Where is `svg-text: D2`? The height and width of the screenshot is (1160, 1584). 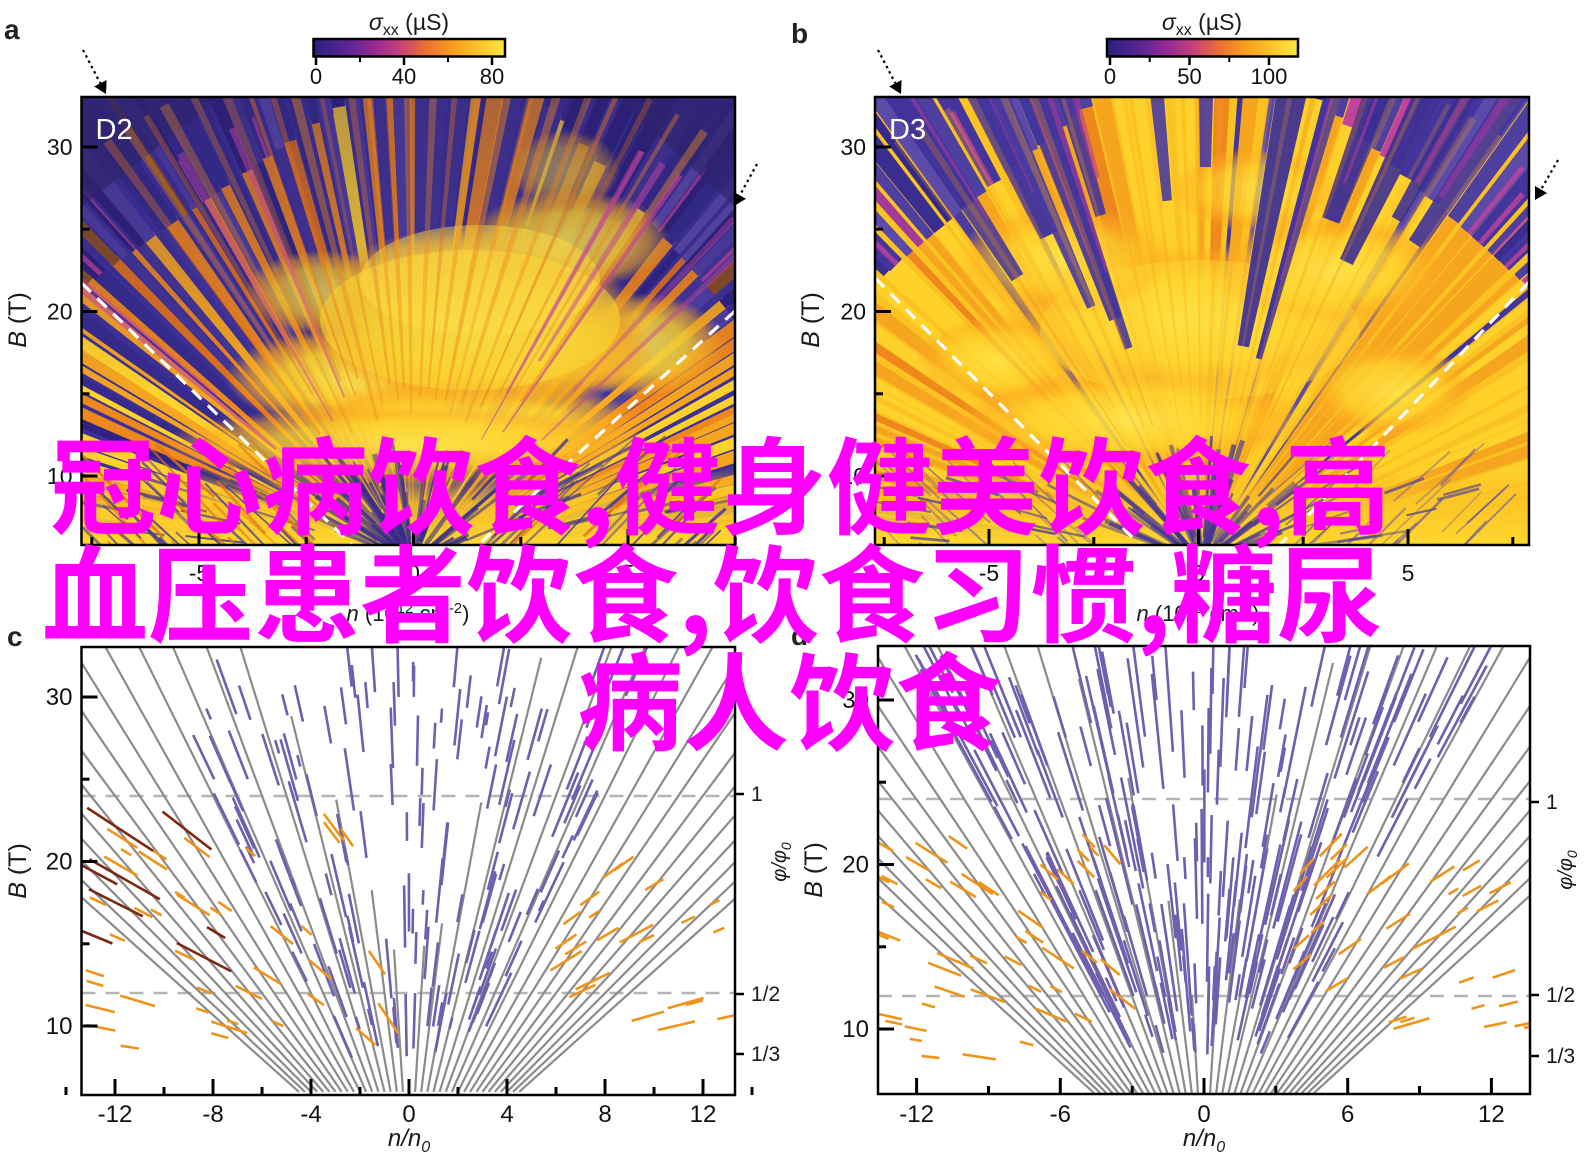
svg-text: D2 is located at coordinates (114, 130).